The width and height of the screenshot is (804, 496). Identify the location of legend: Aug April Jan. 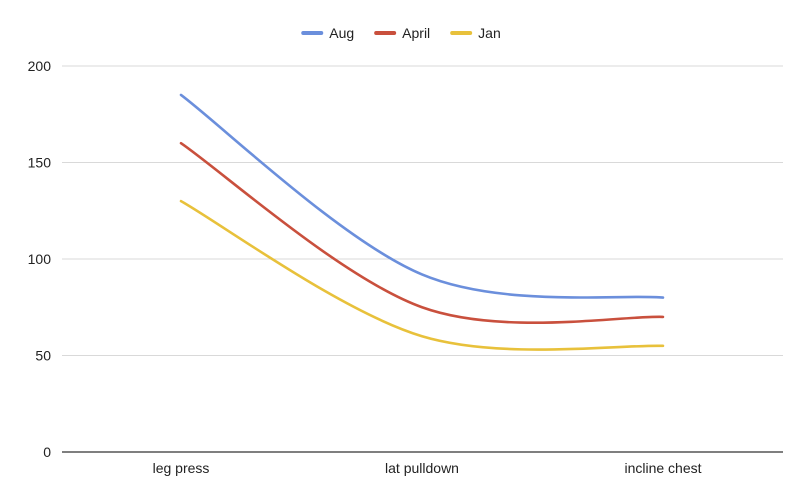
(401, 33).